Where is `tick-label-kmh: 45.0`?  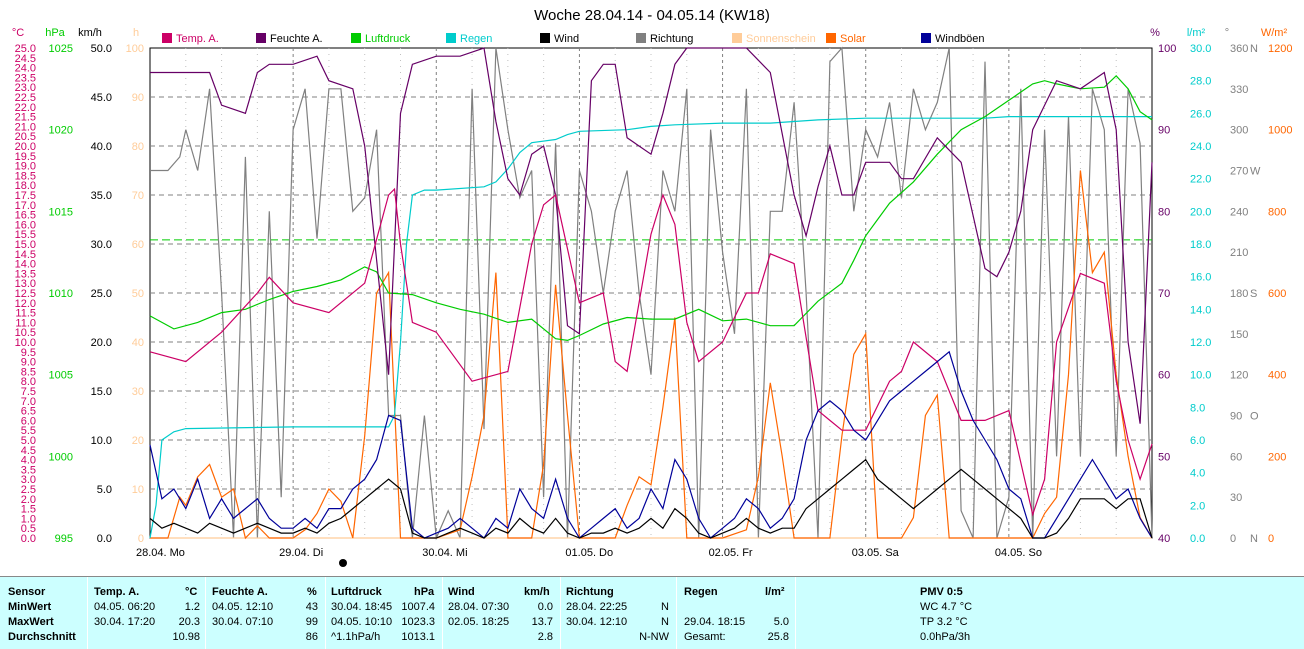
tick-label-kmh: 45.0 is located at coordinates (101, 98).